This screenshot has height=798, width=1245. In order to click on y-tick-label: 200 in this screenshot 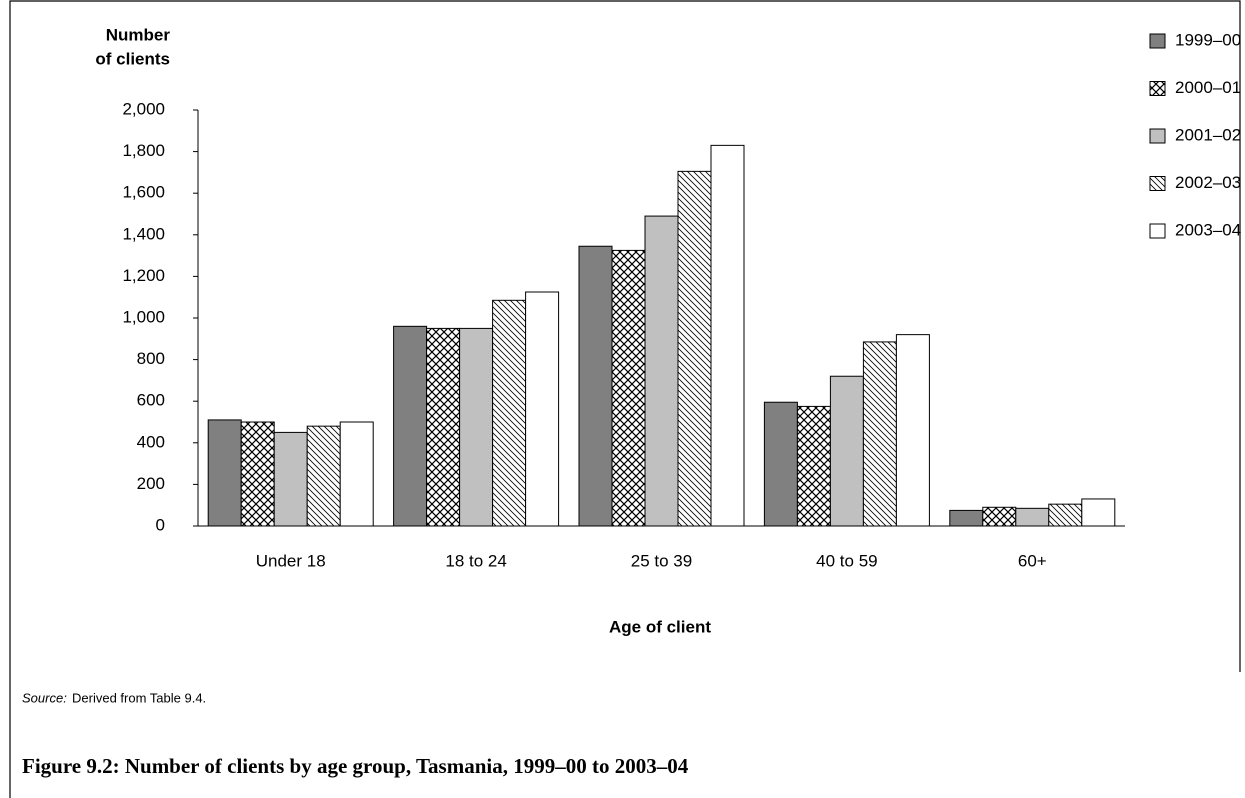, I will do `click(151, 483)`.